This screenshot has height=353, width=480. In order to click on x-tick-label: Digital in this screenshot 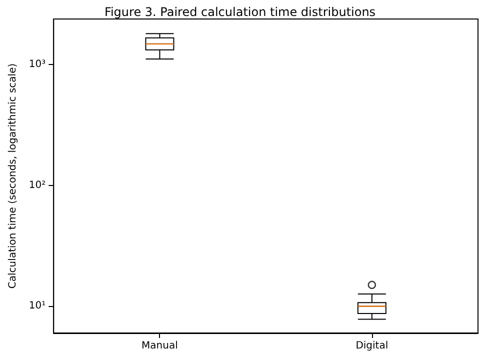, I will do `click(372, 346)`.